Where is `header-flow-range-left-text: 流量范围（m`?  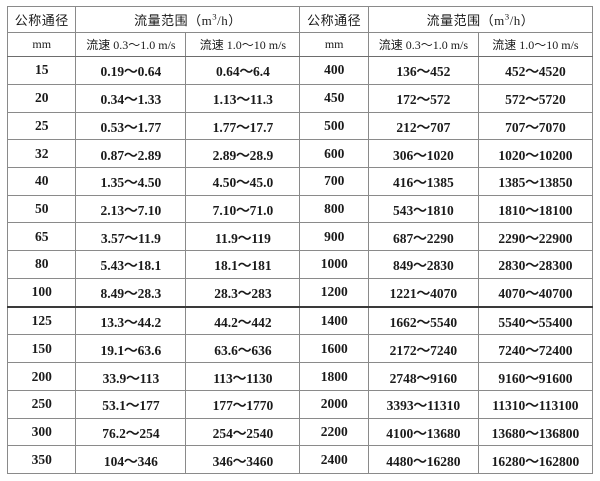
header-flow-range-left-text: 流量范围（m is located at coordinates (173, 21).